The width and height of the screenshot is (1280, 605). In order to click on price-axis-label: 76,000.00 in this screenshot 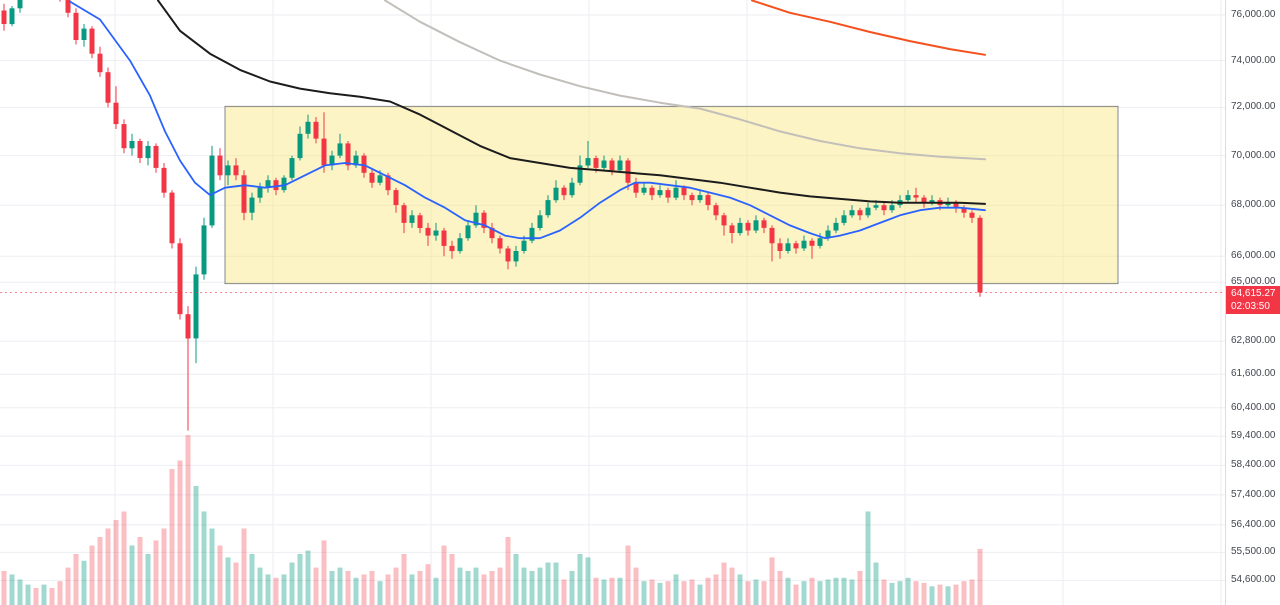, I will do `click(1253, 14)`.